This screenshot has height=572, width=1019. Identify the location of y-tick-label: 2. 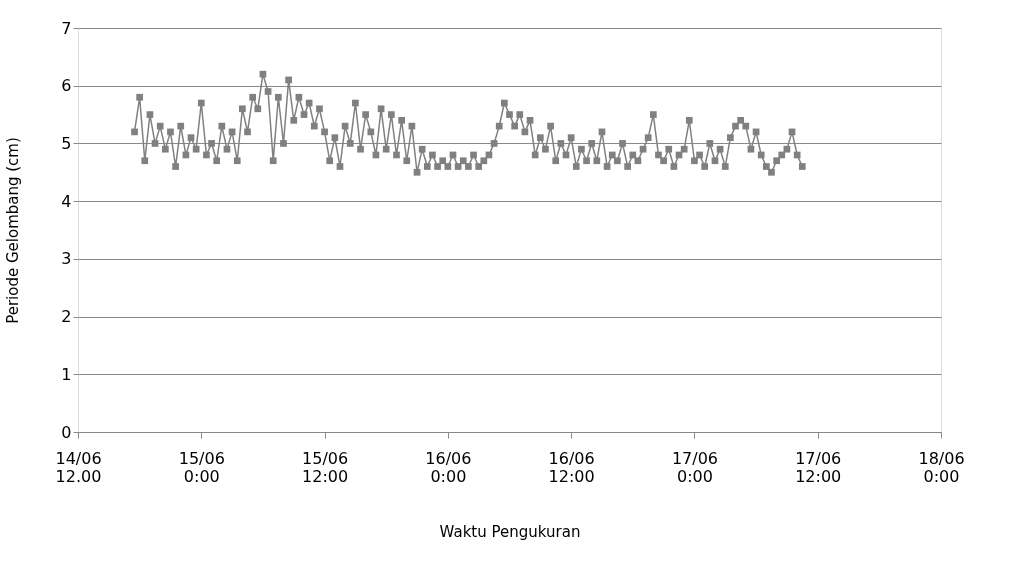
(66, 317).